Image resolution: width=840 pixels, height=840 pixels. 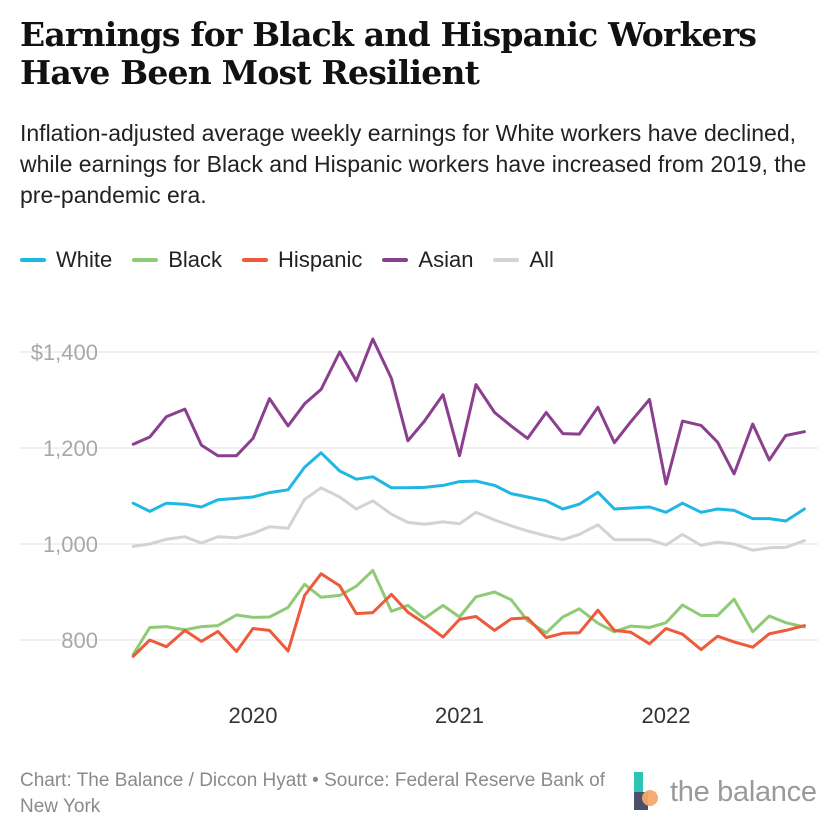 I want to click on series-line-black, so click(x=468, y=612).